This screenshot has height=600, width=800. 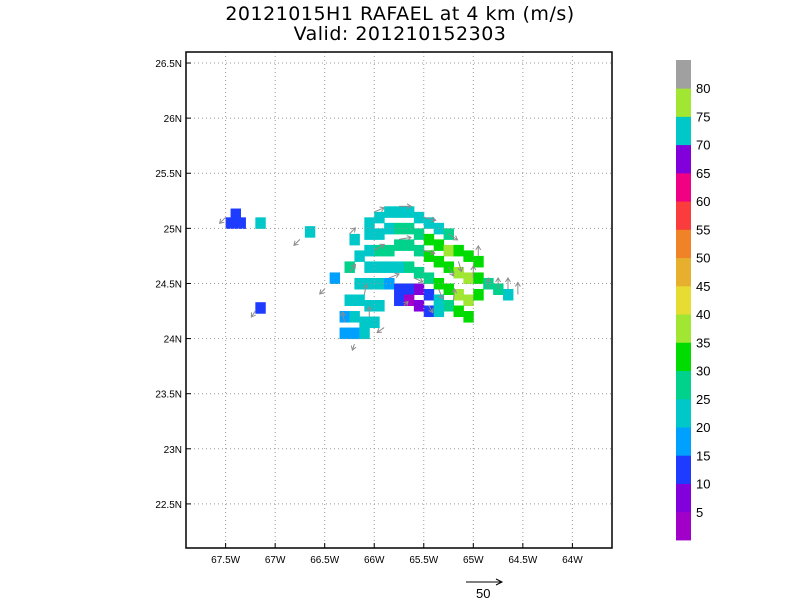 I want to click on x-tick-label: 67W, so click(x=275, y=560).